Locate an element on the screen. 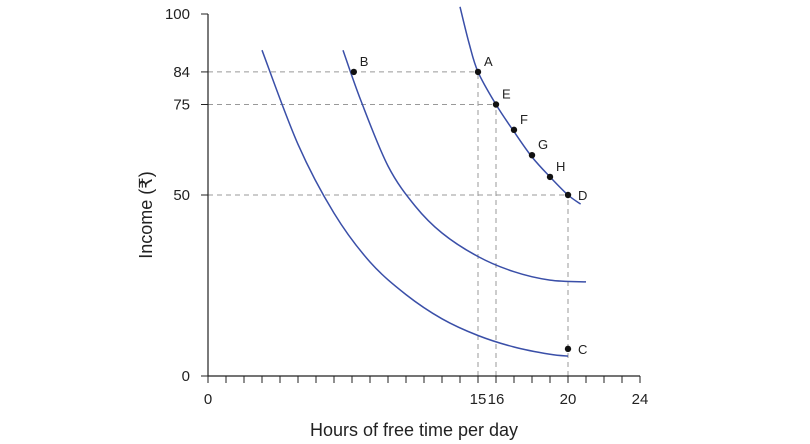 The image size is (810, 444). y-tick-label: 0 is located at coordinates (186, 376).